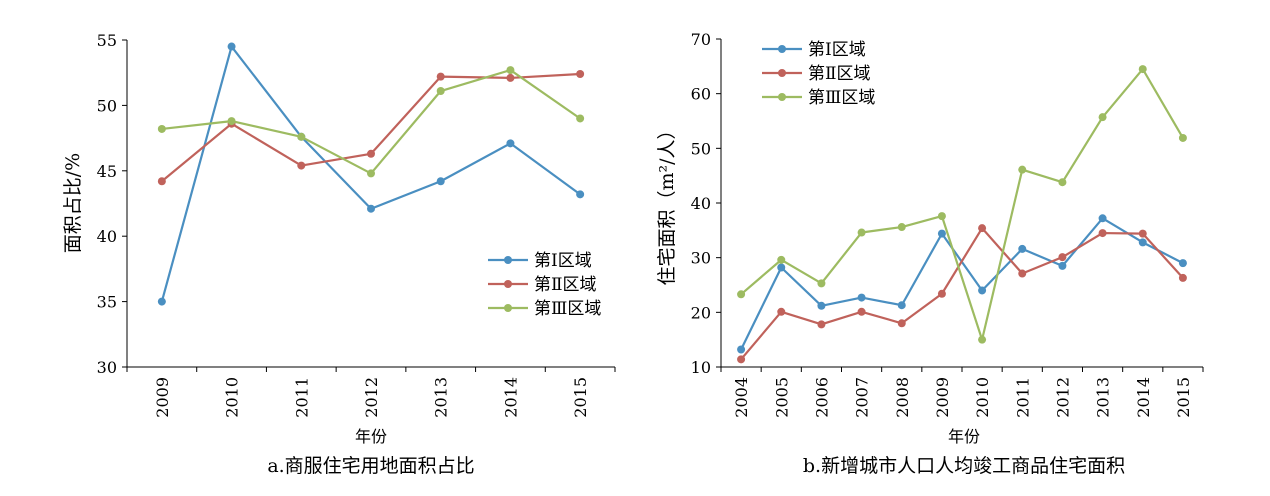 This screenshot has height=496, width=1270. I want to click on x-tick-label: 2011, so click(1022, 397).